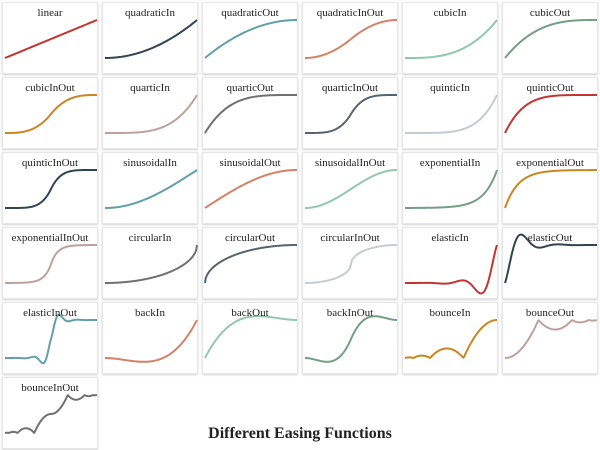 This screenshot has width=600, height=450. I want to click on chart-label: backOut, so click(250, 313).